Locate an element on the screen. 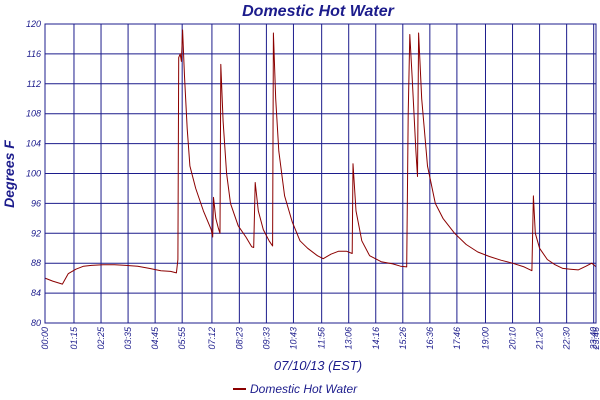  y-tick-label: 96 is located at coordinates (36, 203).